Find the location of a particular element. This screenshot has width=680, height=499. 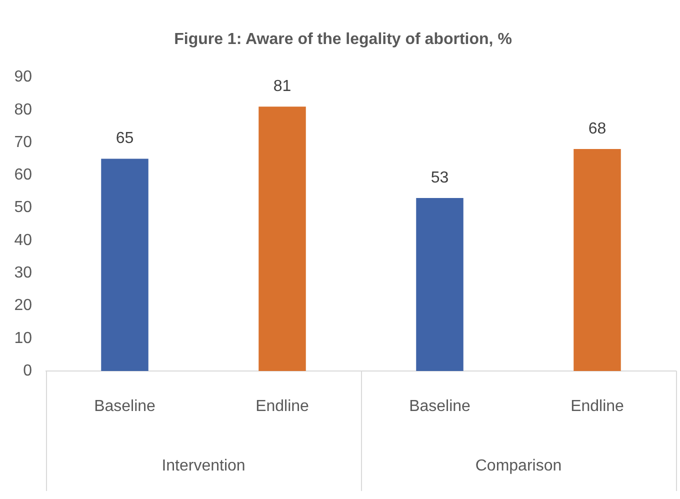

y-tick-label: 10 is located at coordinates (23, 338).